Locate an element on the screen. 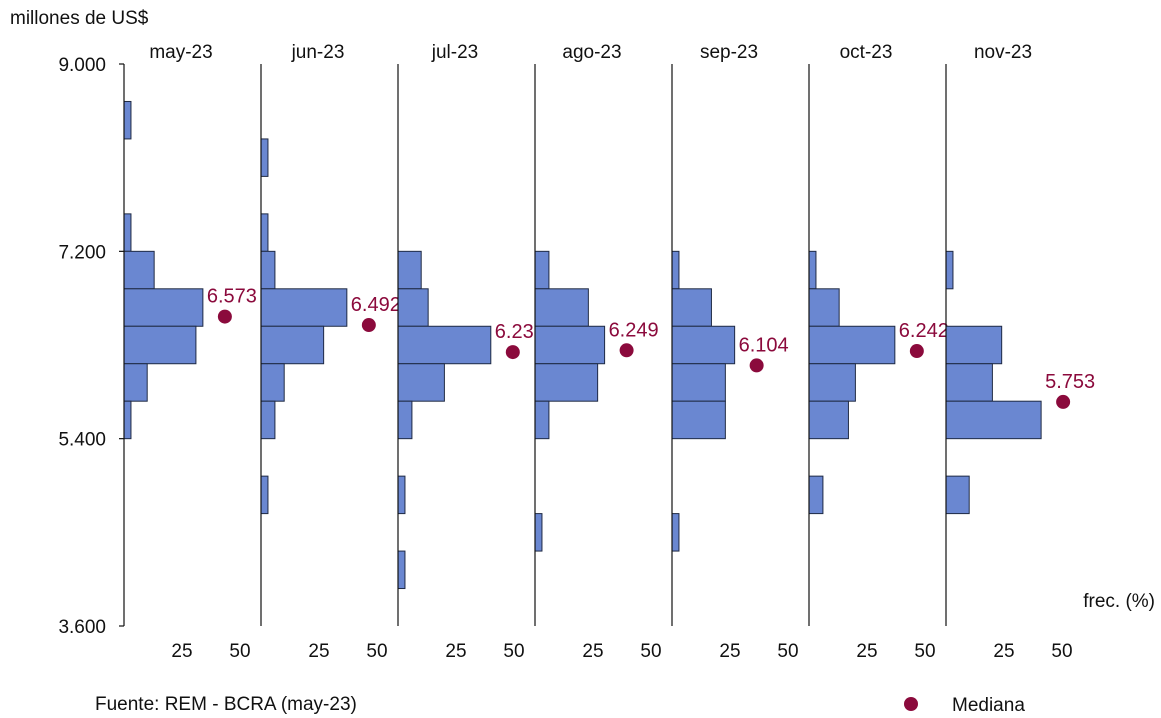  panel-sep-23: sep-23 25 50 6.104 is located at coordinates (735, 352).